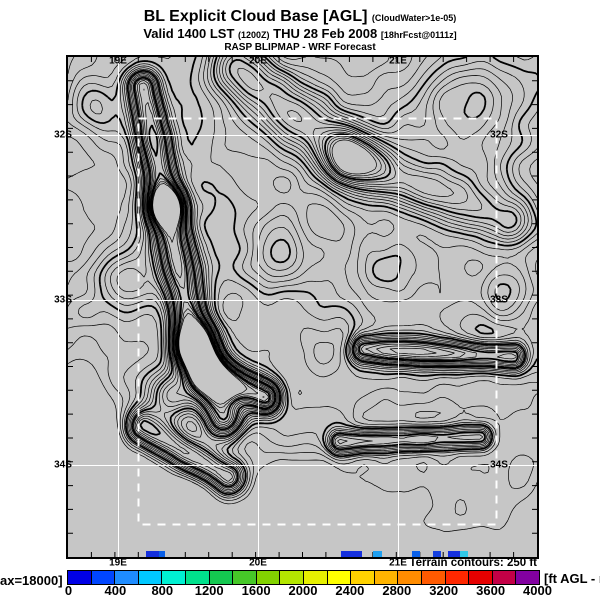  What do you see at coordinates (255, 16) in the screenshot?
I see `plot-title-main: BL Explicit Cloud Base [AGL]` at bounding box center [255, 16].